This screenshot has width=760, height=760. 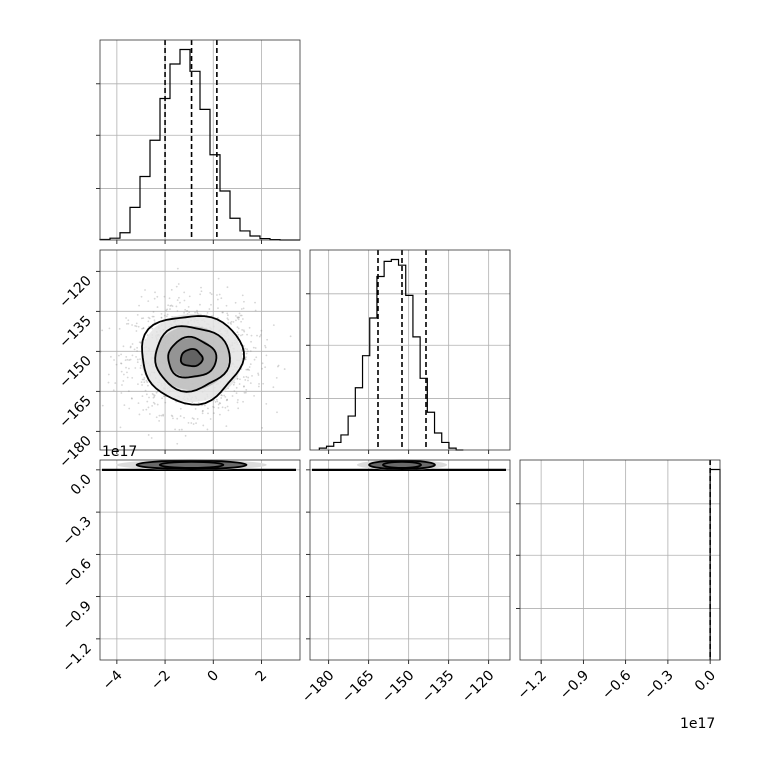 I want to click on y-tick-label-2-4: 0.0, so click(x=81, y=484).